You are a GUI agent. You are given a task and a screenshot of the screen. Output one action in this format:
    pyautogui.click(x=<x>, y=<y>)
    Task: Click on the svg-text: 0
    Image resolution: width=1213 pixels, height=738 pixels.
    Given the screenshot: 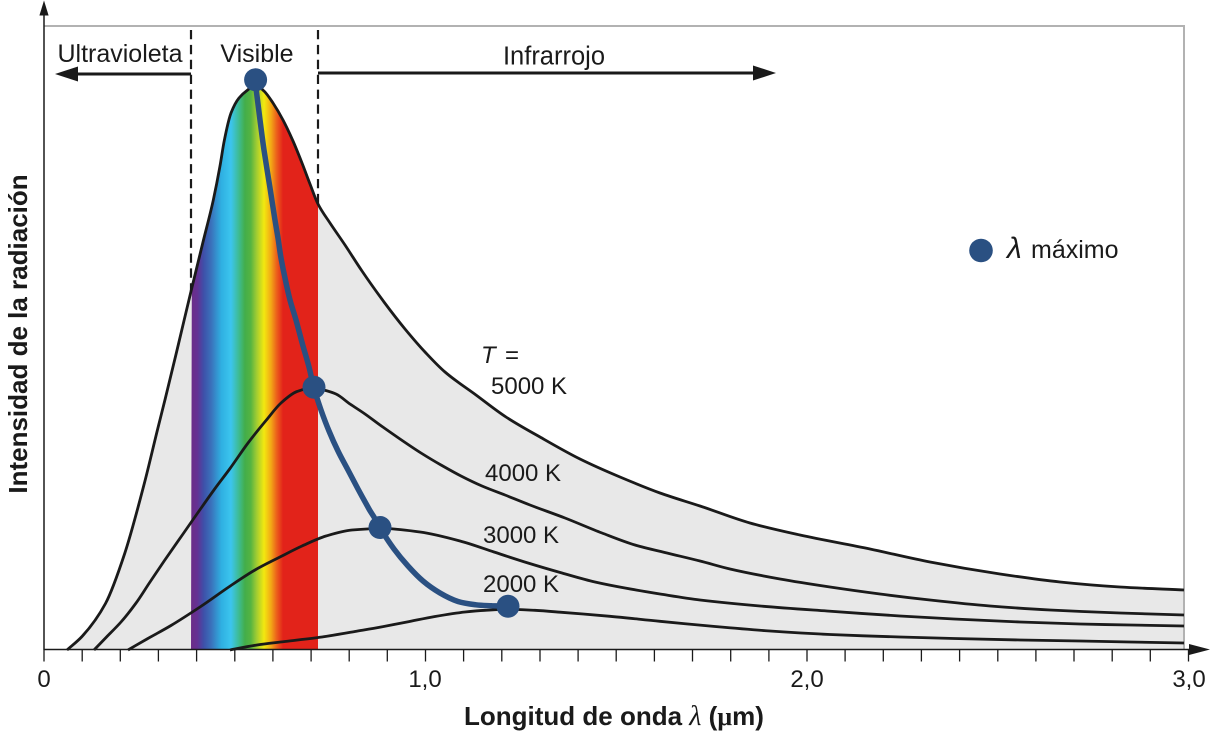 What is the action you would take?
    pyautogui.click(x=43, y=679)
    